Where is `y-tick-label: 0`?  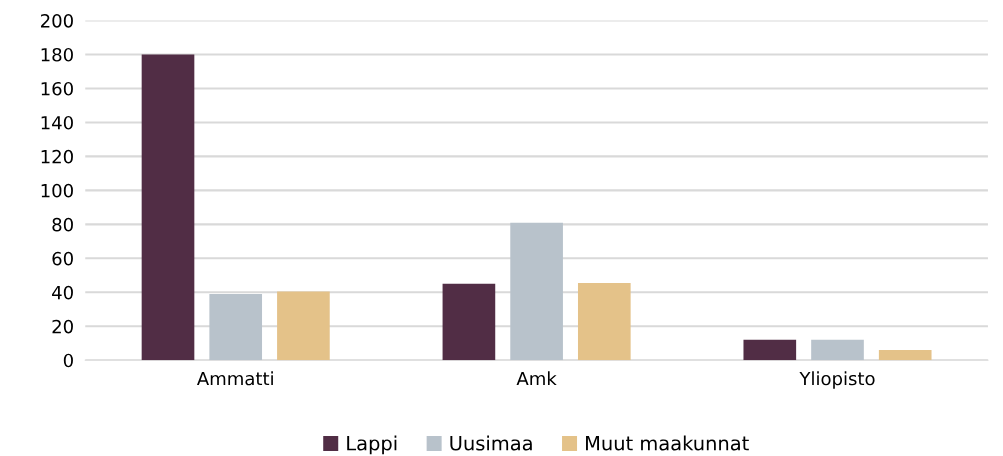 y-tick-label: 0 is located at coordinates (68, 360).